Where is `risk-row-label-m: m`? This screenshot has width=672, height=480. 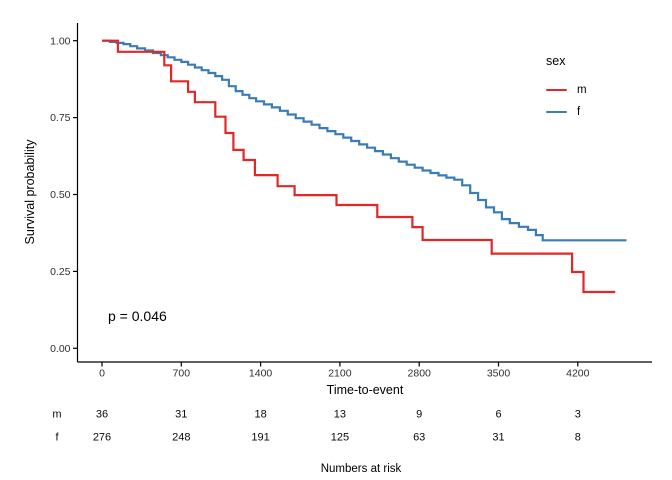
risk-row-label-m: m is located at coordinates (56, 415).